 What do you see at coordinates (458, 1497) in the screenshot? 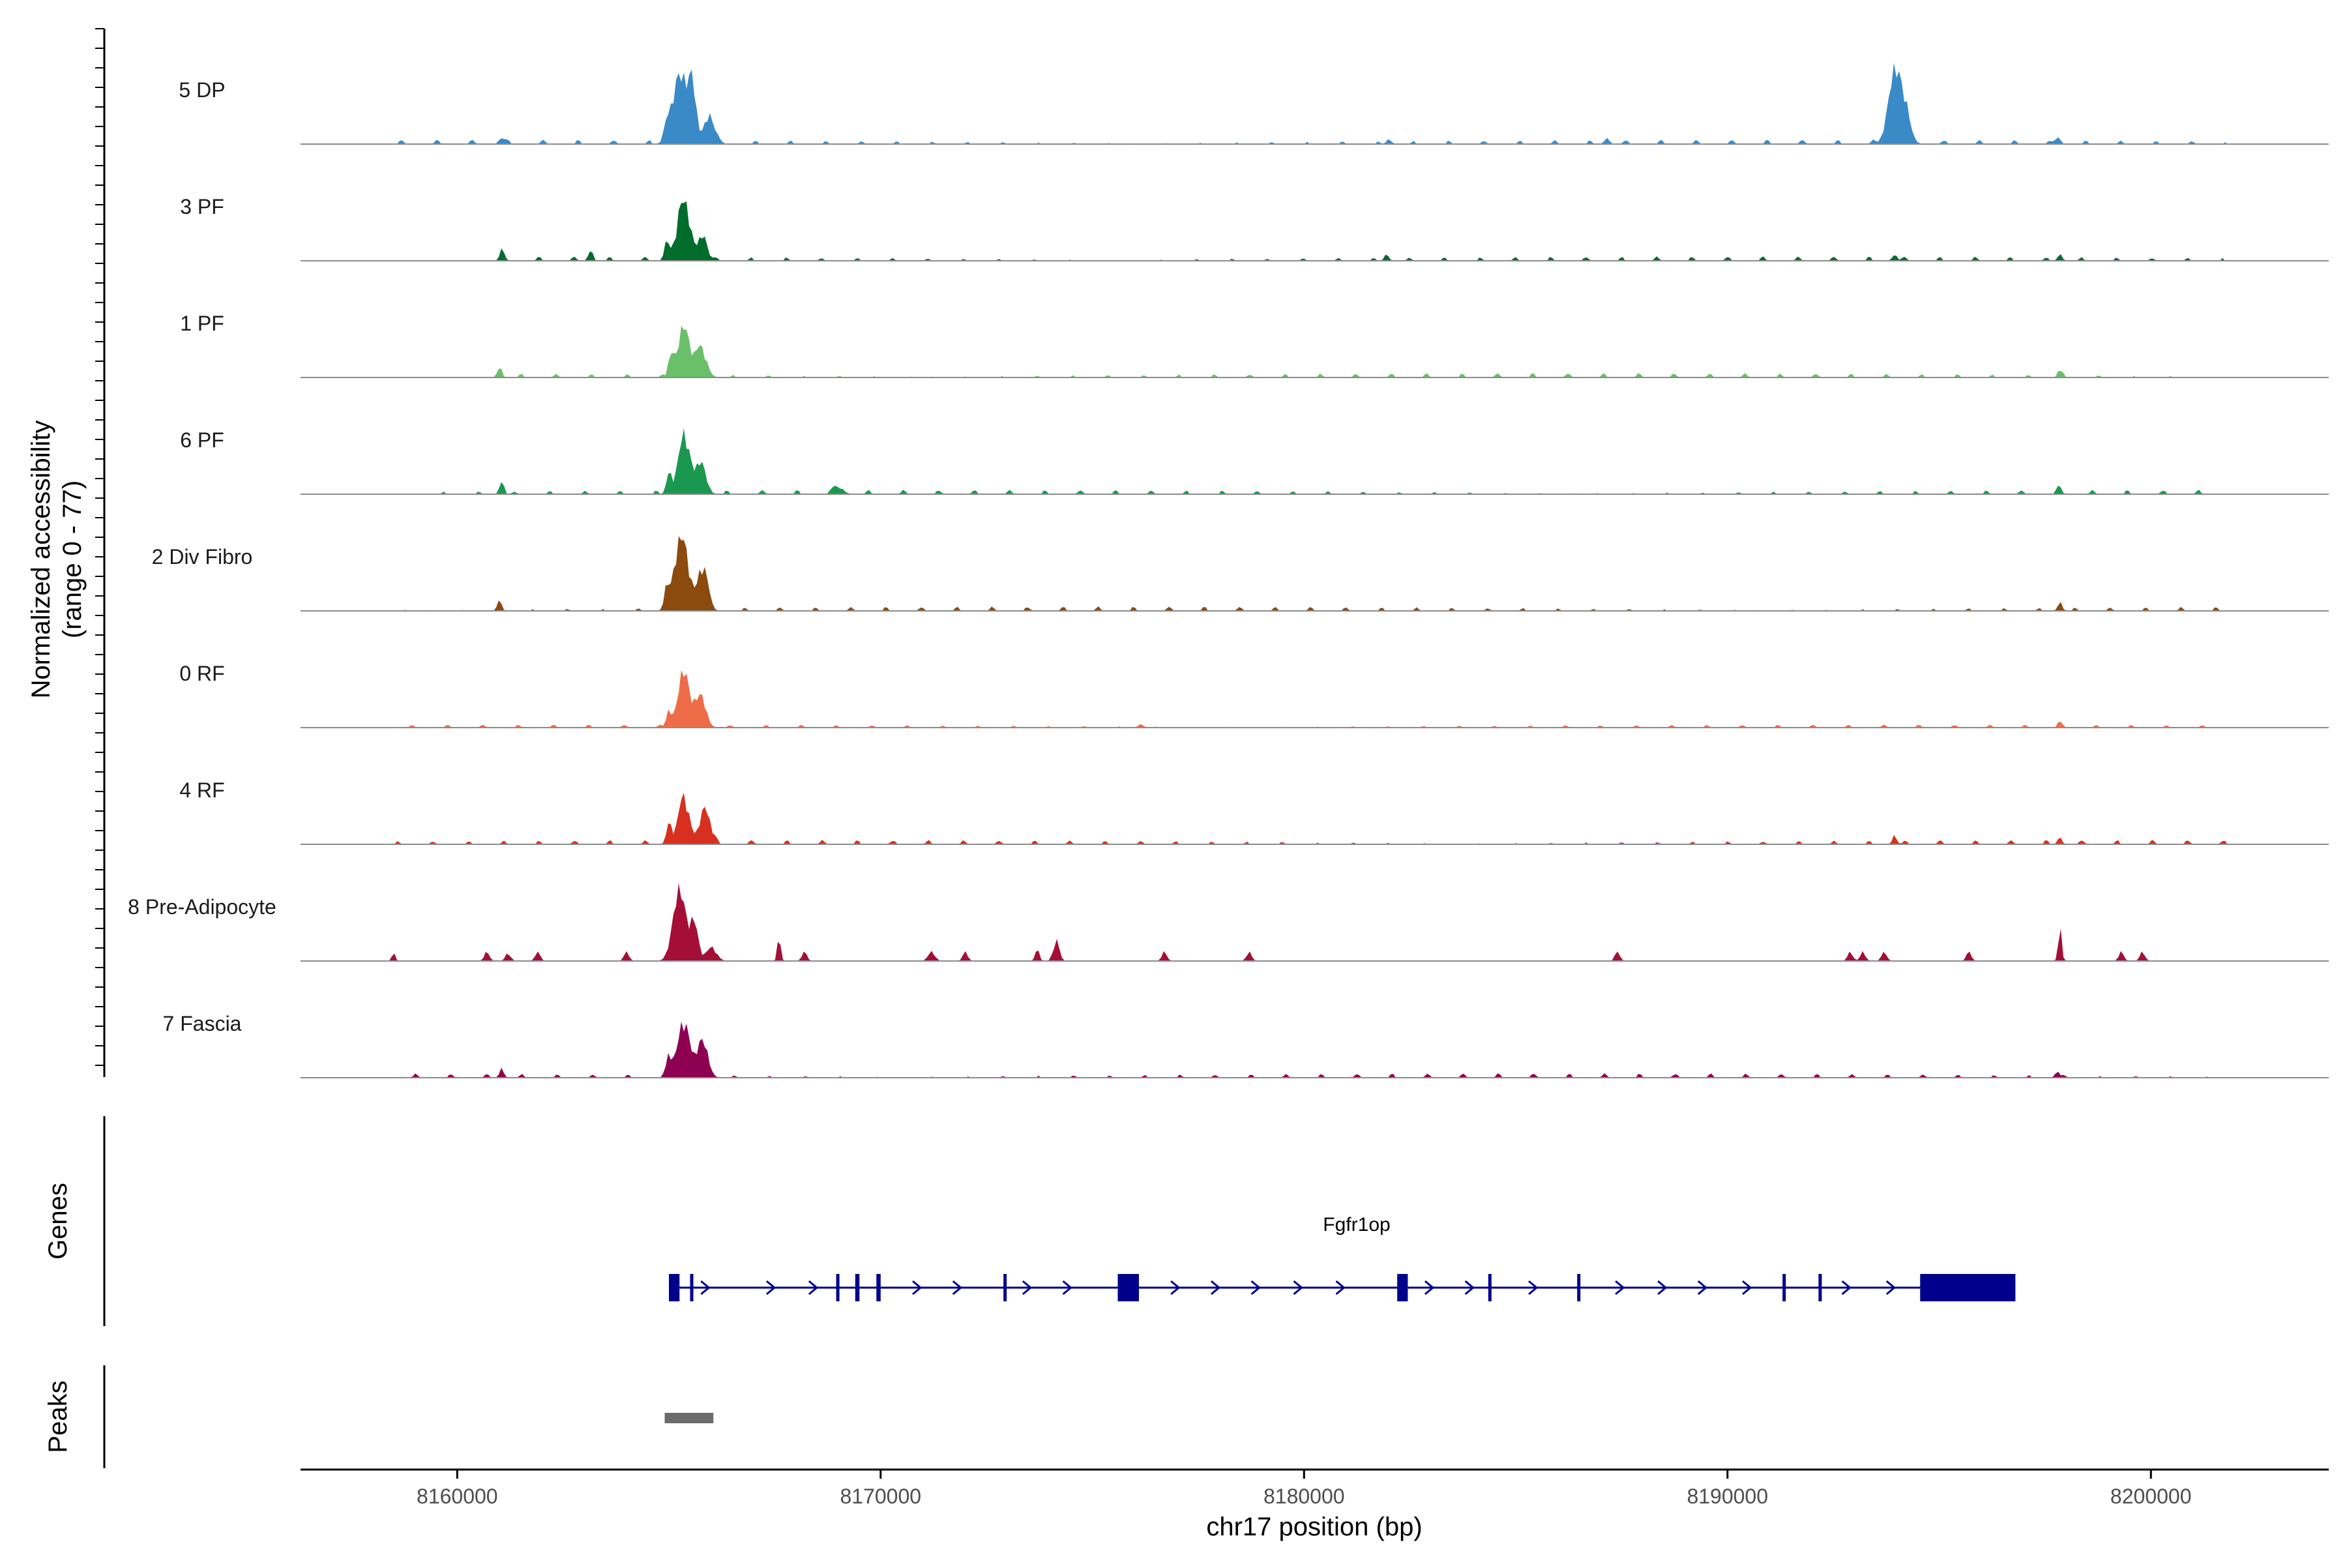
I see `x-tick-label: 8160000` at bounding box center [458, 1497].